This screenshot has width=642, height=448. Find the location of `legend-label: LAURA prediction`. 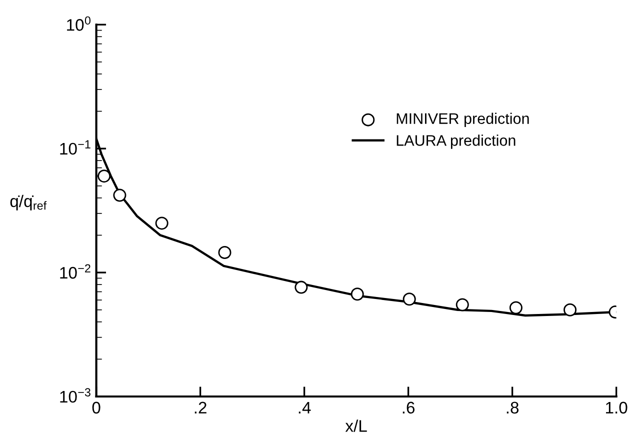

legend-label: LAURA prediction is located at coordinates (456, 141).